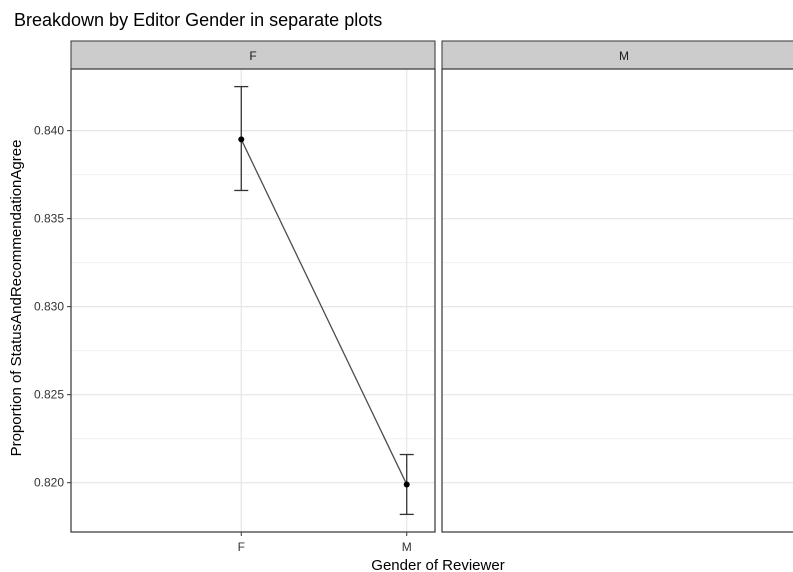 The image size is (793, 572). What do you see at coordinates (624, 56) in the screenshot?
I see `facet-strip-label: M` at bounding box center [624, 56].